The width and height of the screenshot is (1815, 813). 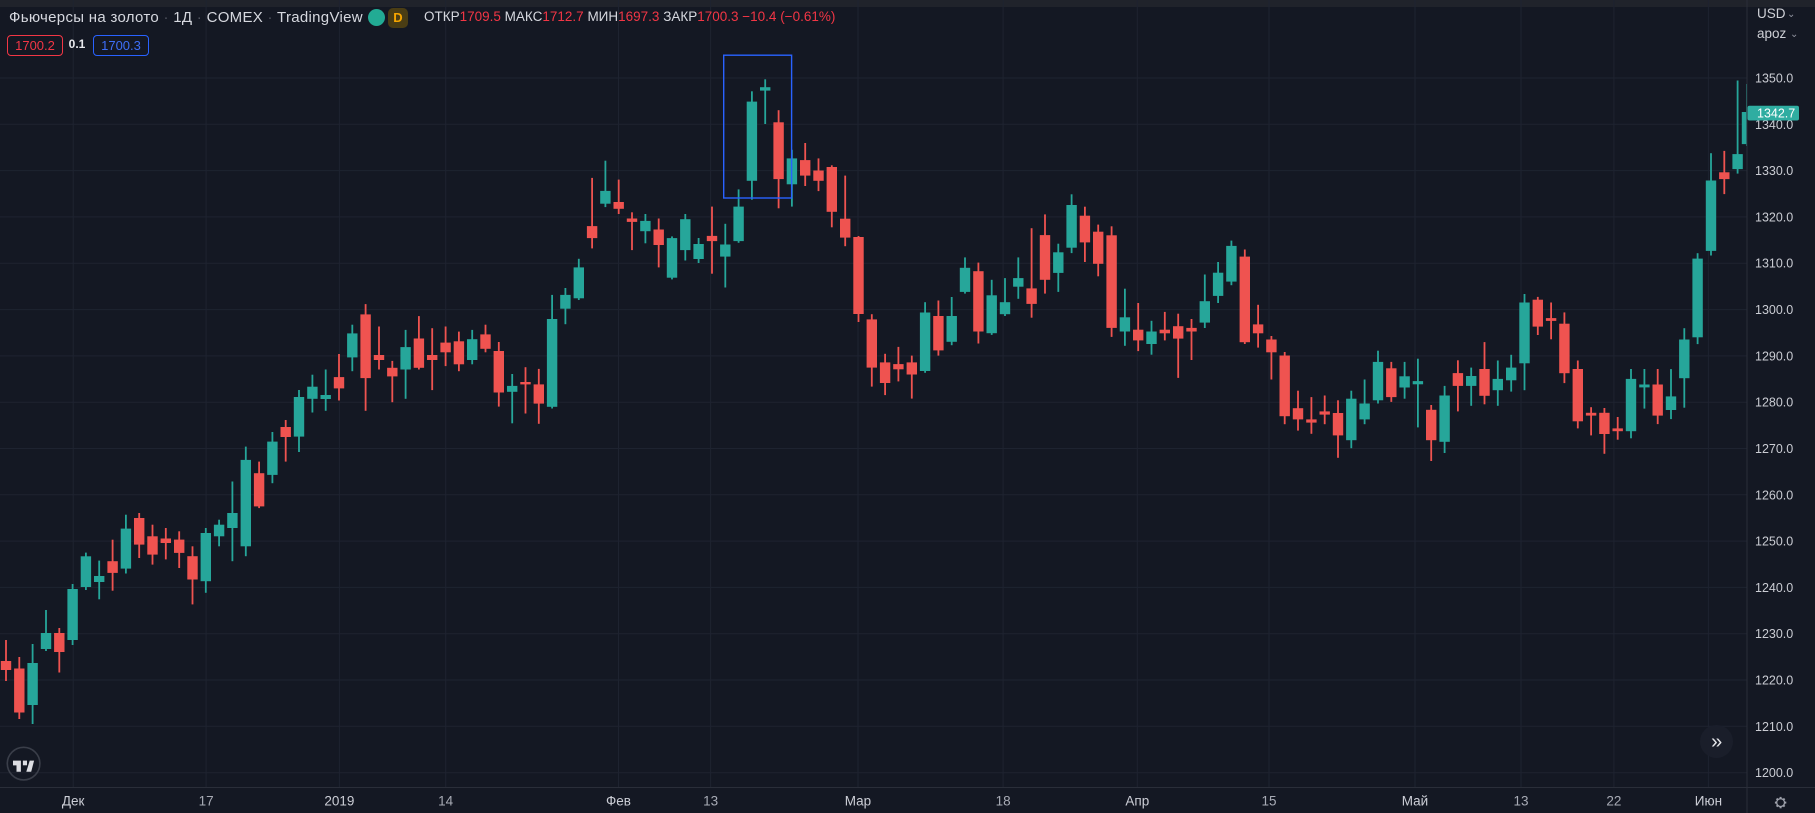 What do you see at coordinates (206, 801) in the screenshot?
I see `svg-text: 17` at bounding box center [206, 801].